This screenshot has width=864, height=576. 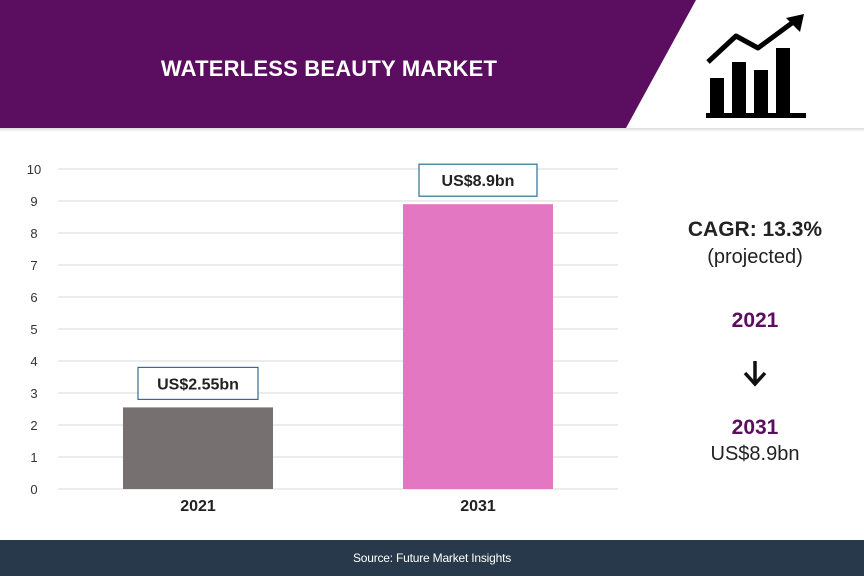 I want to click on y-tick-label: 1, so click(x=33, y=457).